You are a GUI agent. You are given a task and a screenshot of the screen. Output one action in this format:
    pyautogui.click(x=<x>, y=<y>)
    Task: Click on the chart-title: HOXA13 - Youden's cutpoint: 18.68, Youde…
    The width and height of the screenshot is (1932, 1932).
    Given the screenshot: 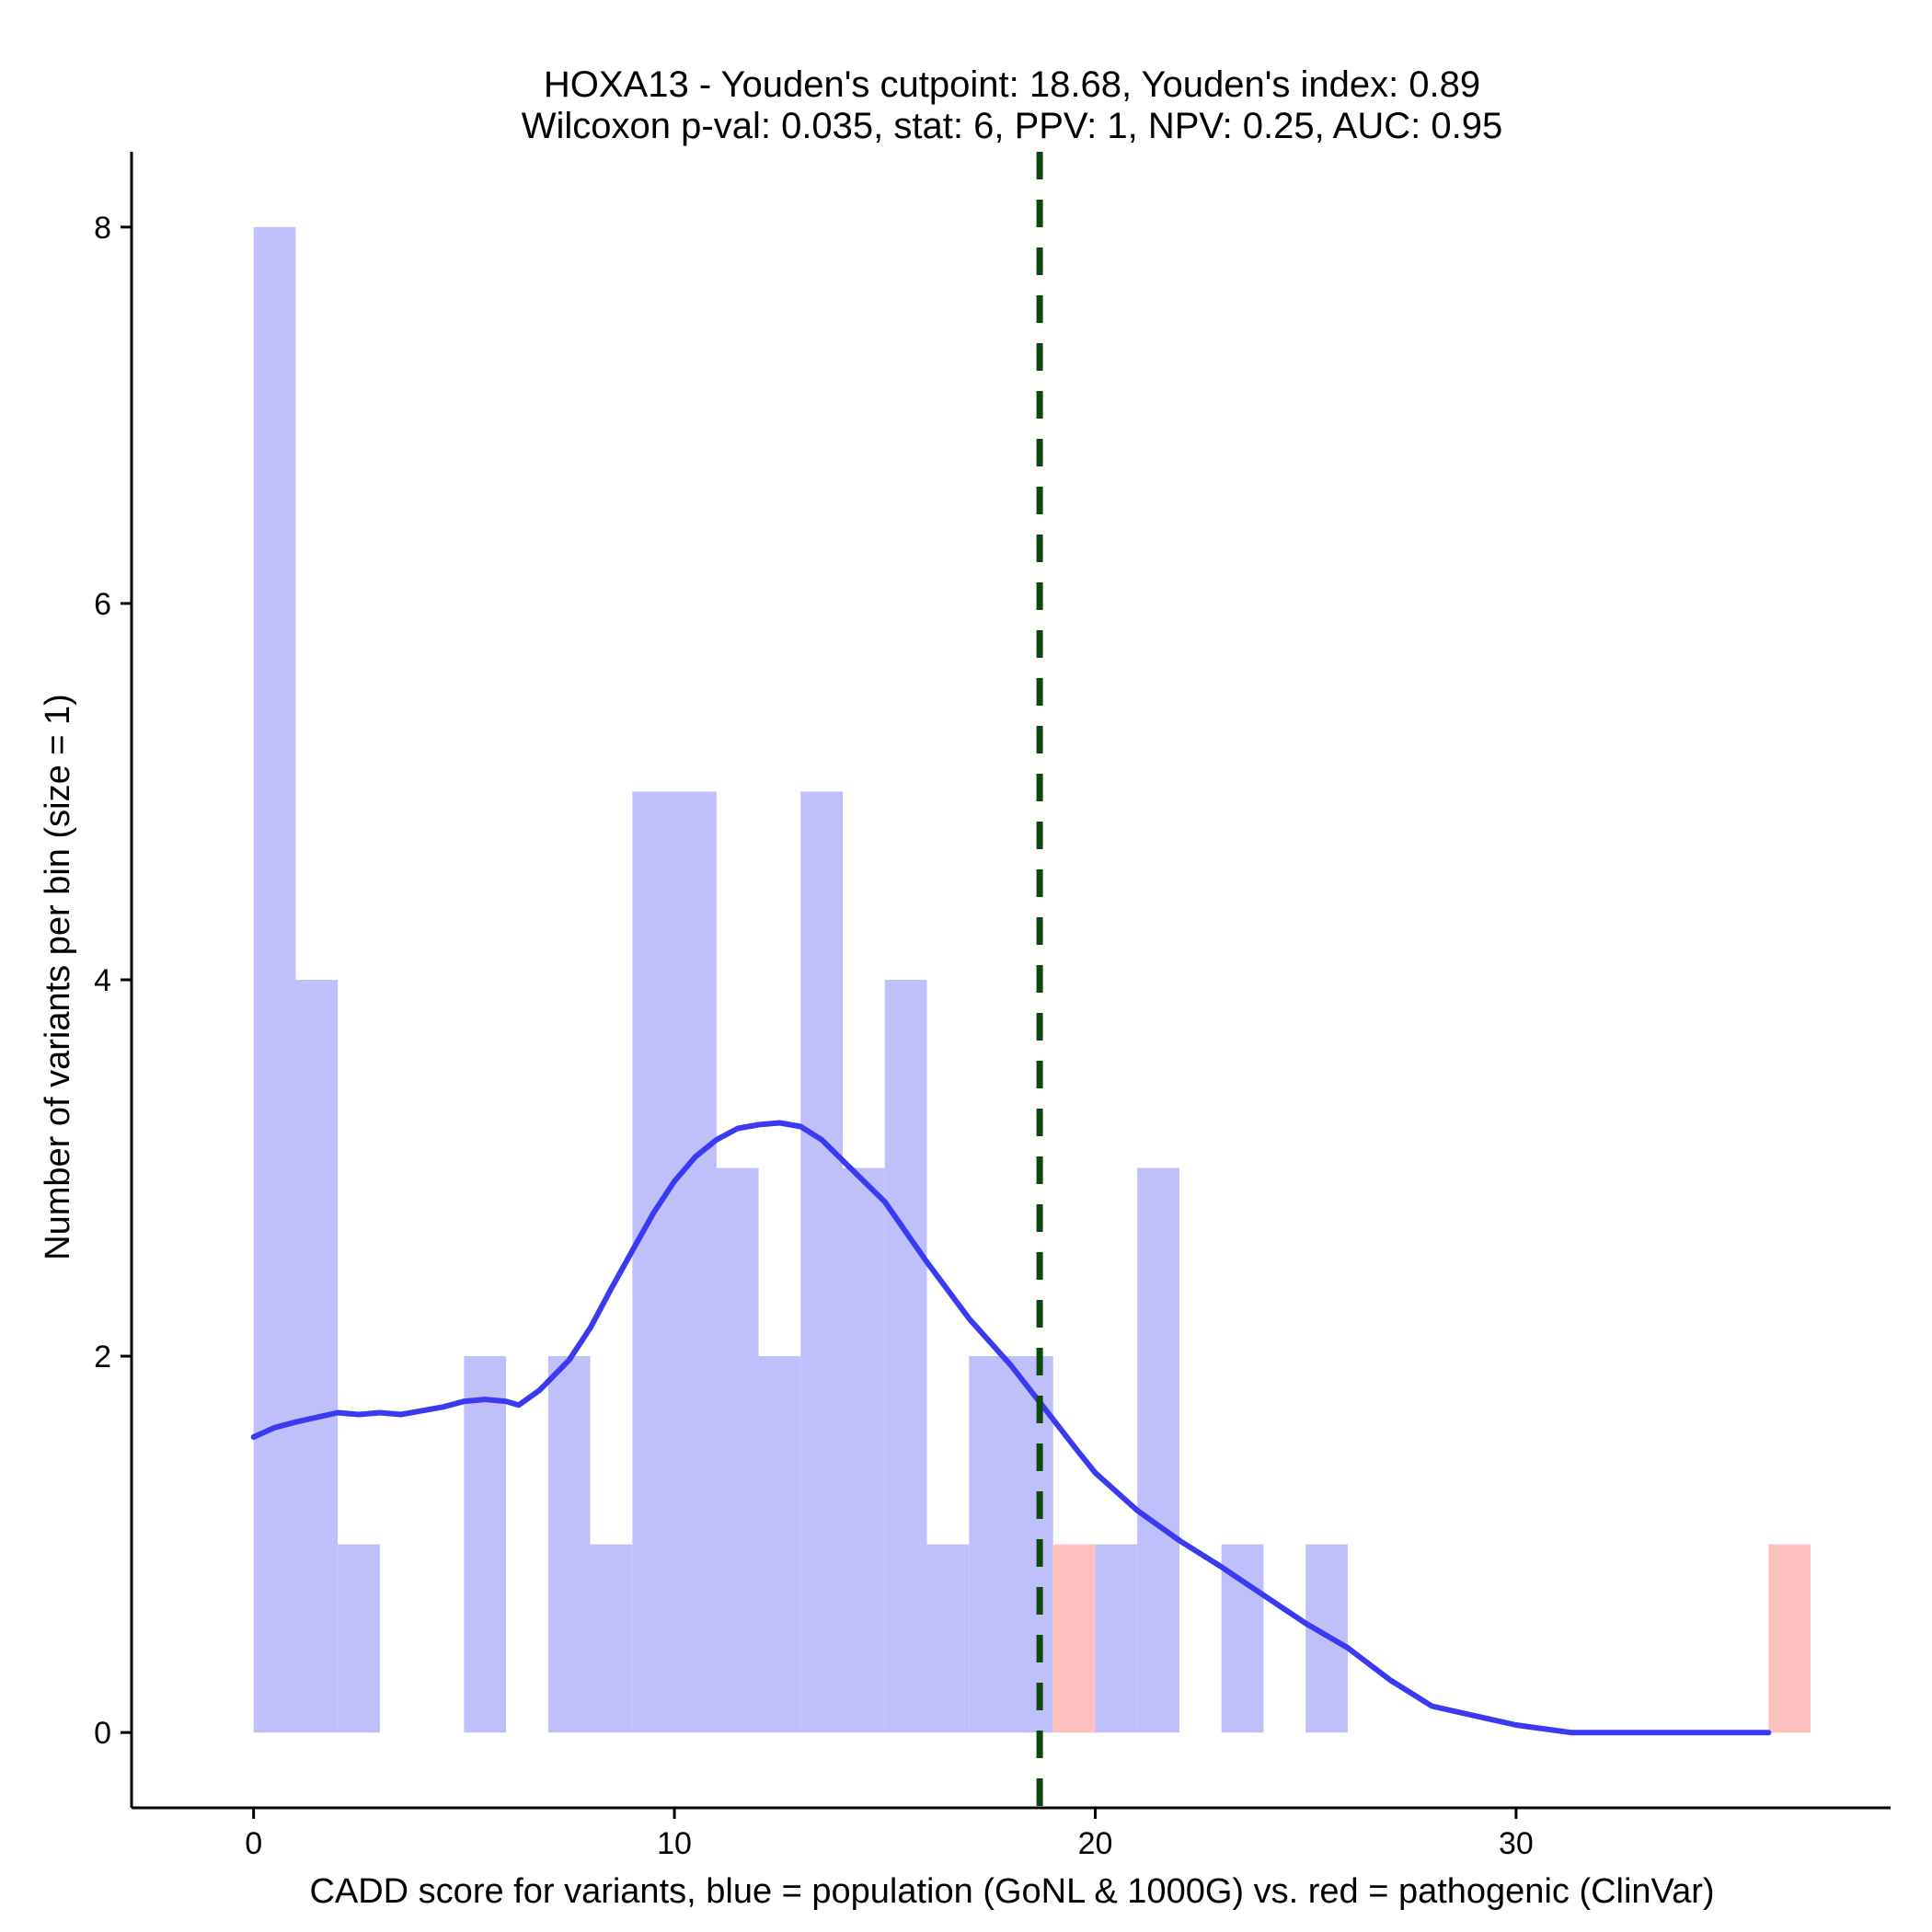 What is the action you would take?
    pyautogui.click(x=1012, y=84)
    